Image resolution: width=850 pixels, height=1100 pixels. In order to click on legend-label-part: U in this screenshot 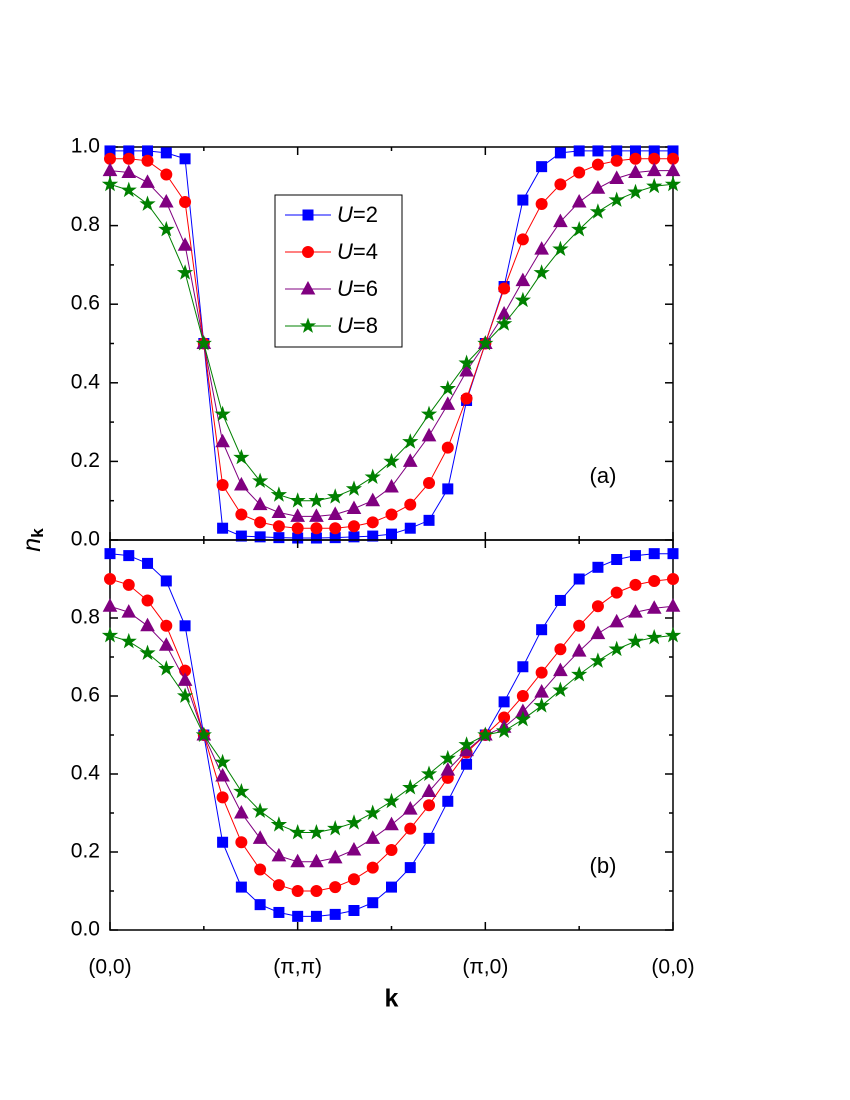, I will do `click(345, 325)`.